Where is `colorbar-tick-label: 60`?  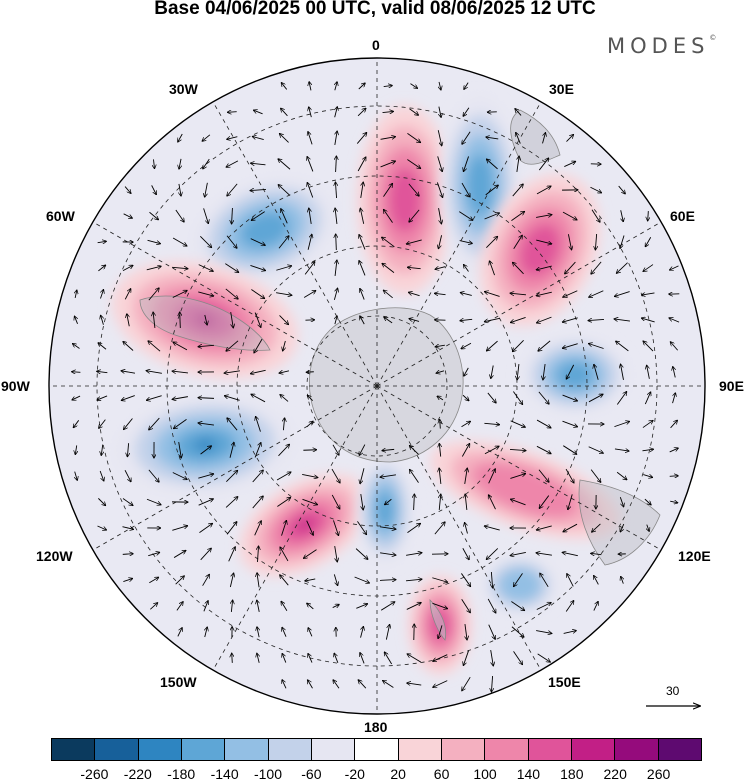
colorbar-tick-label: 60 is located at coordinates (441, 774).